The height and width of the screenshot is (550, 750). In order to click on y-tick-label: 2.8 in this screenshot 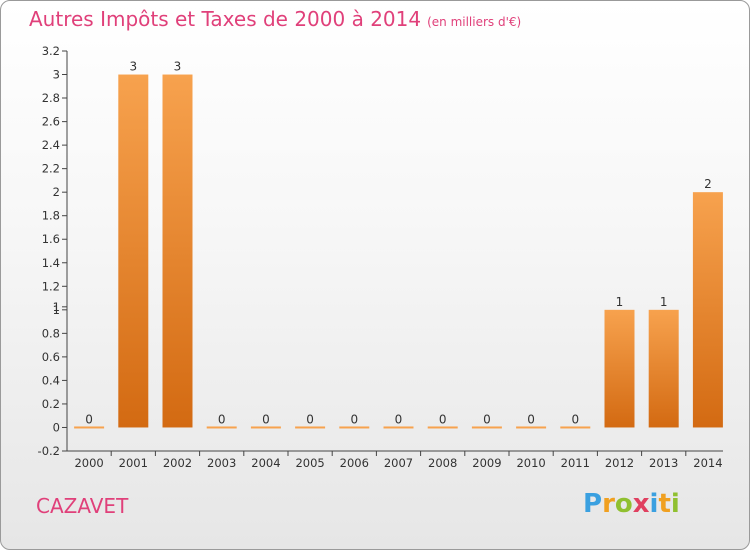, I will do `click(51, 98)`.